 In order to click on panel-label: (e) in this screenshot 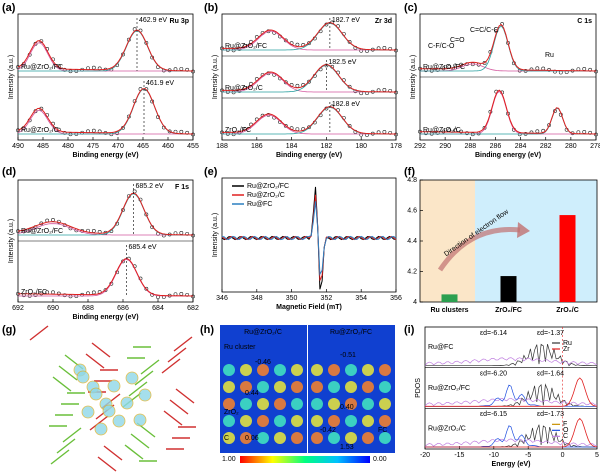, I will do `click(211, 172)`.